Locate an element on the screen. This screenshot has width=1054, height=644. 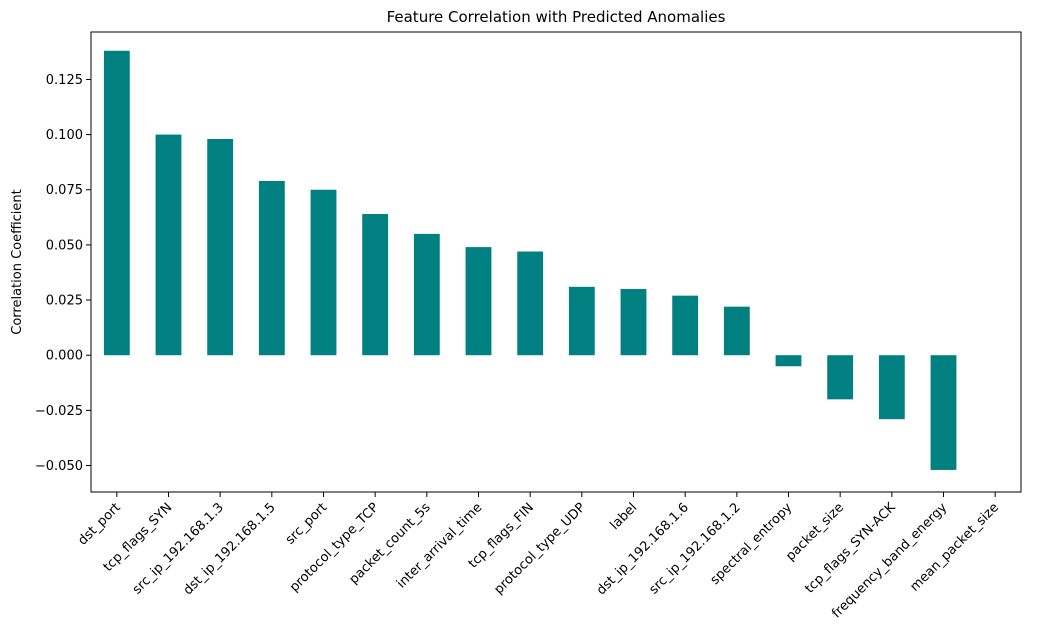
y-axis-label: Correlation Coefficient is located at coordinates (17, 262).